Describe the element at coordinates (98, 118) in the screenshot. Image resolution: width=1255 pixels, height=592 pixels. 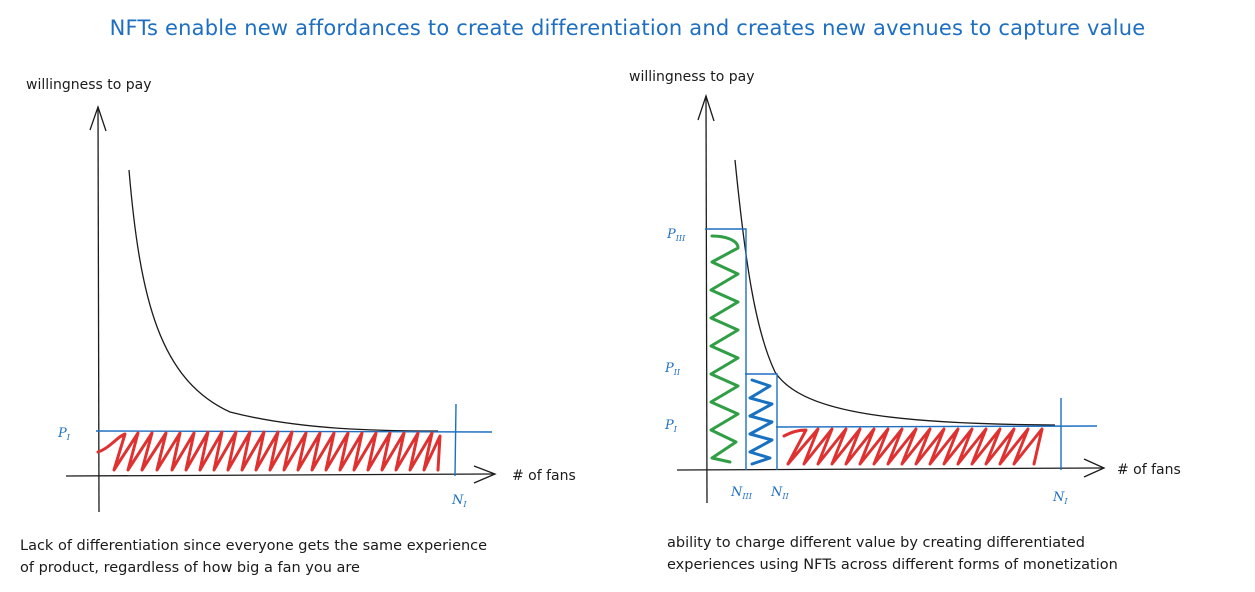
I see `left-y-axis-arrowhead` at that location.